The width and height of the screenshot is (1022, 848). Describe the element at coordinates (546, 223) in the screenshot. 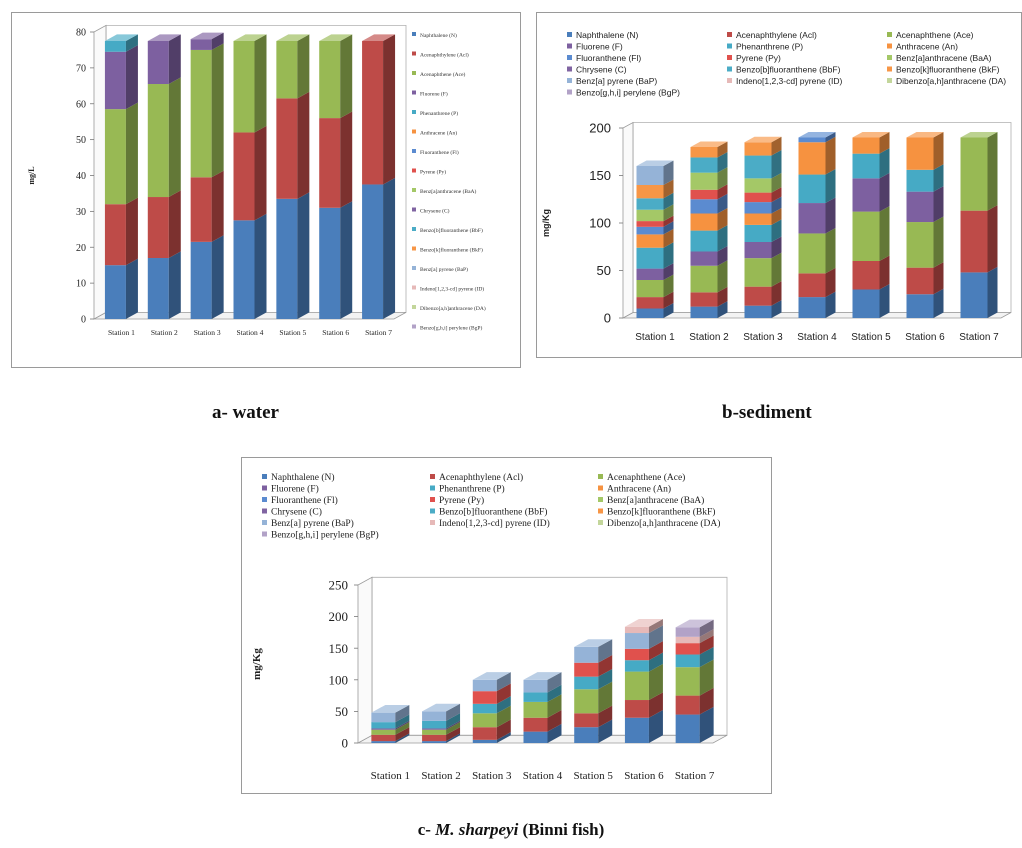

I see `y-axis-label: mg/Kg` at that location.